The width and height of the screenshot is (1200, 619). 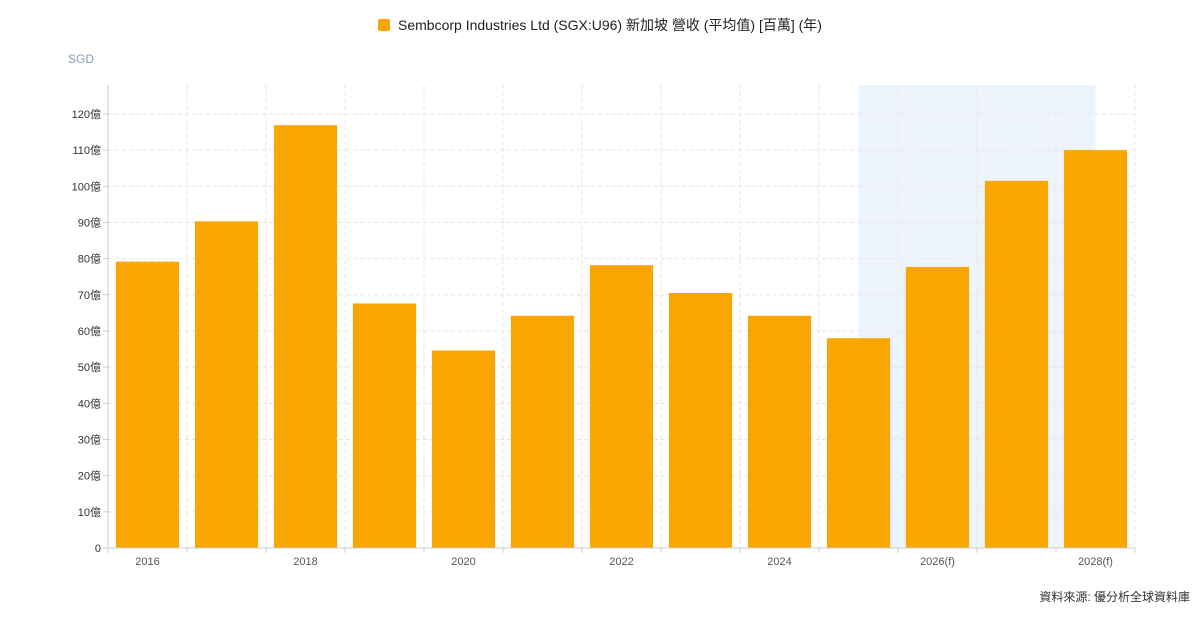 I want to click on bar-2019, so click(x=384, y=425).